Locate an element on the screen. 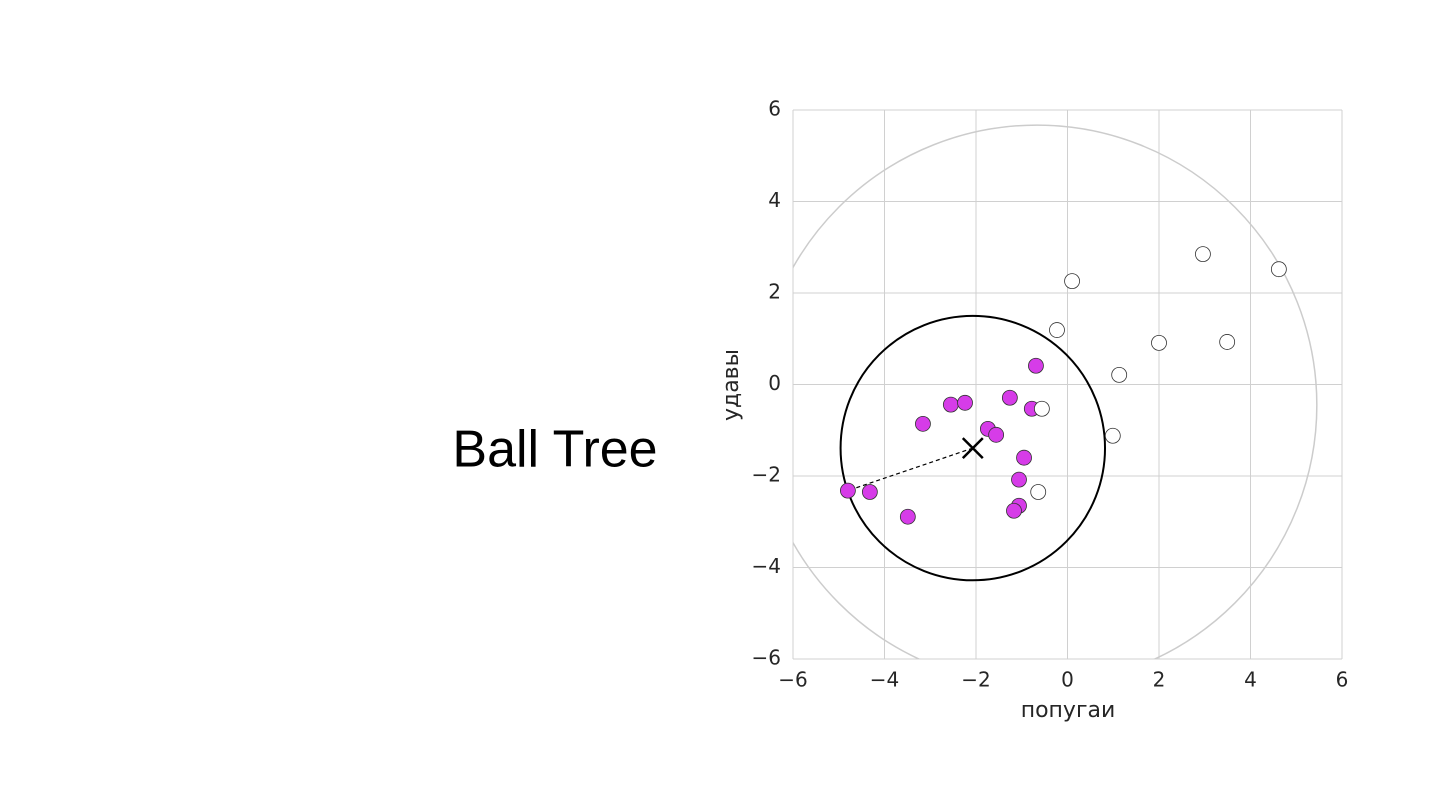 The width and height of the screenshot is (1440, 810). x-tick-label: −6 is located at coordinates (792, 680).